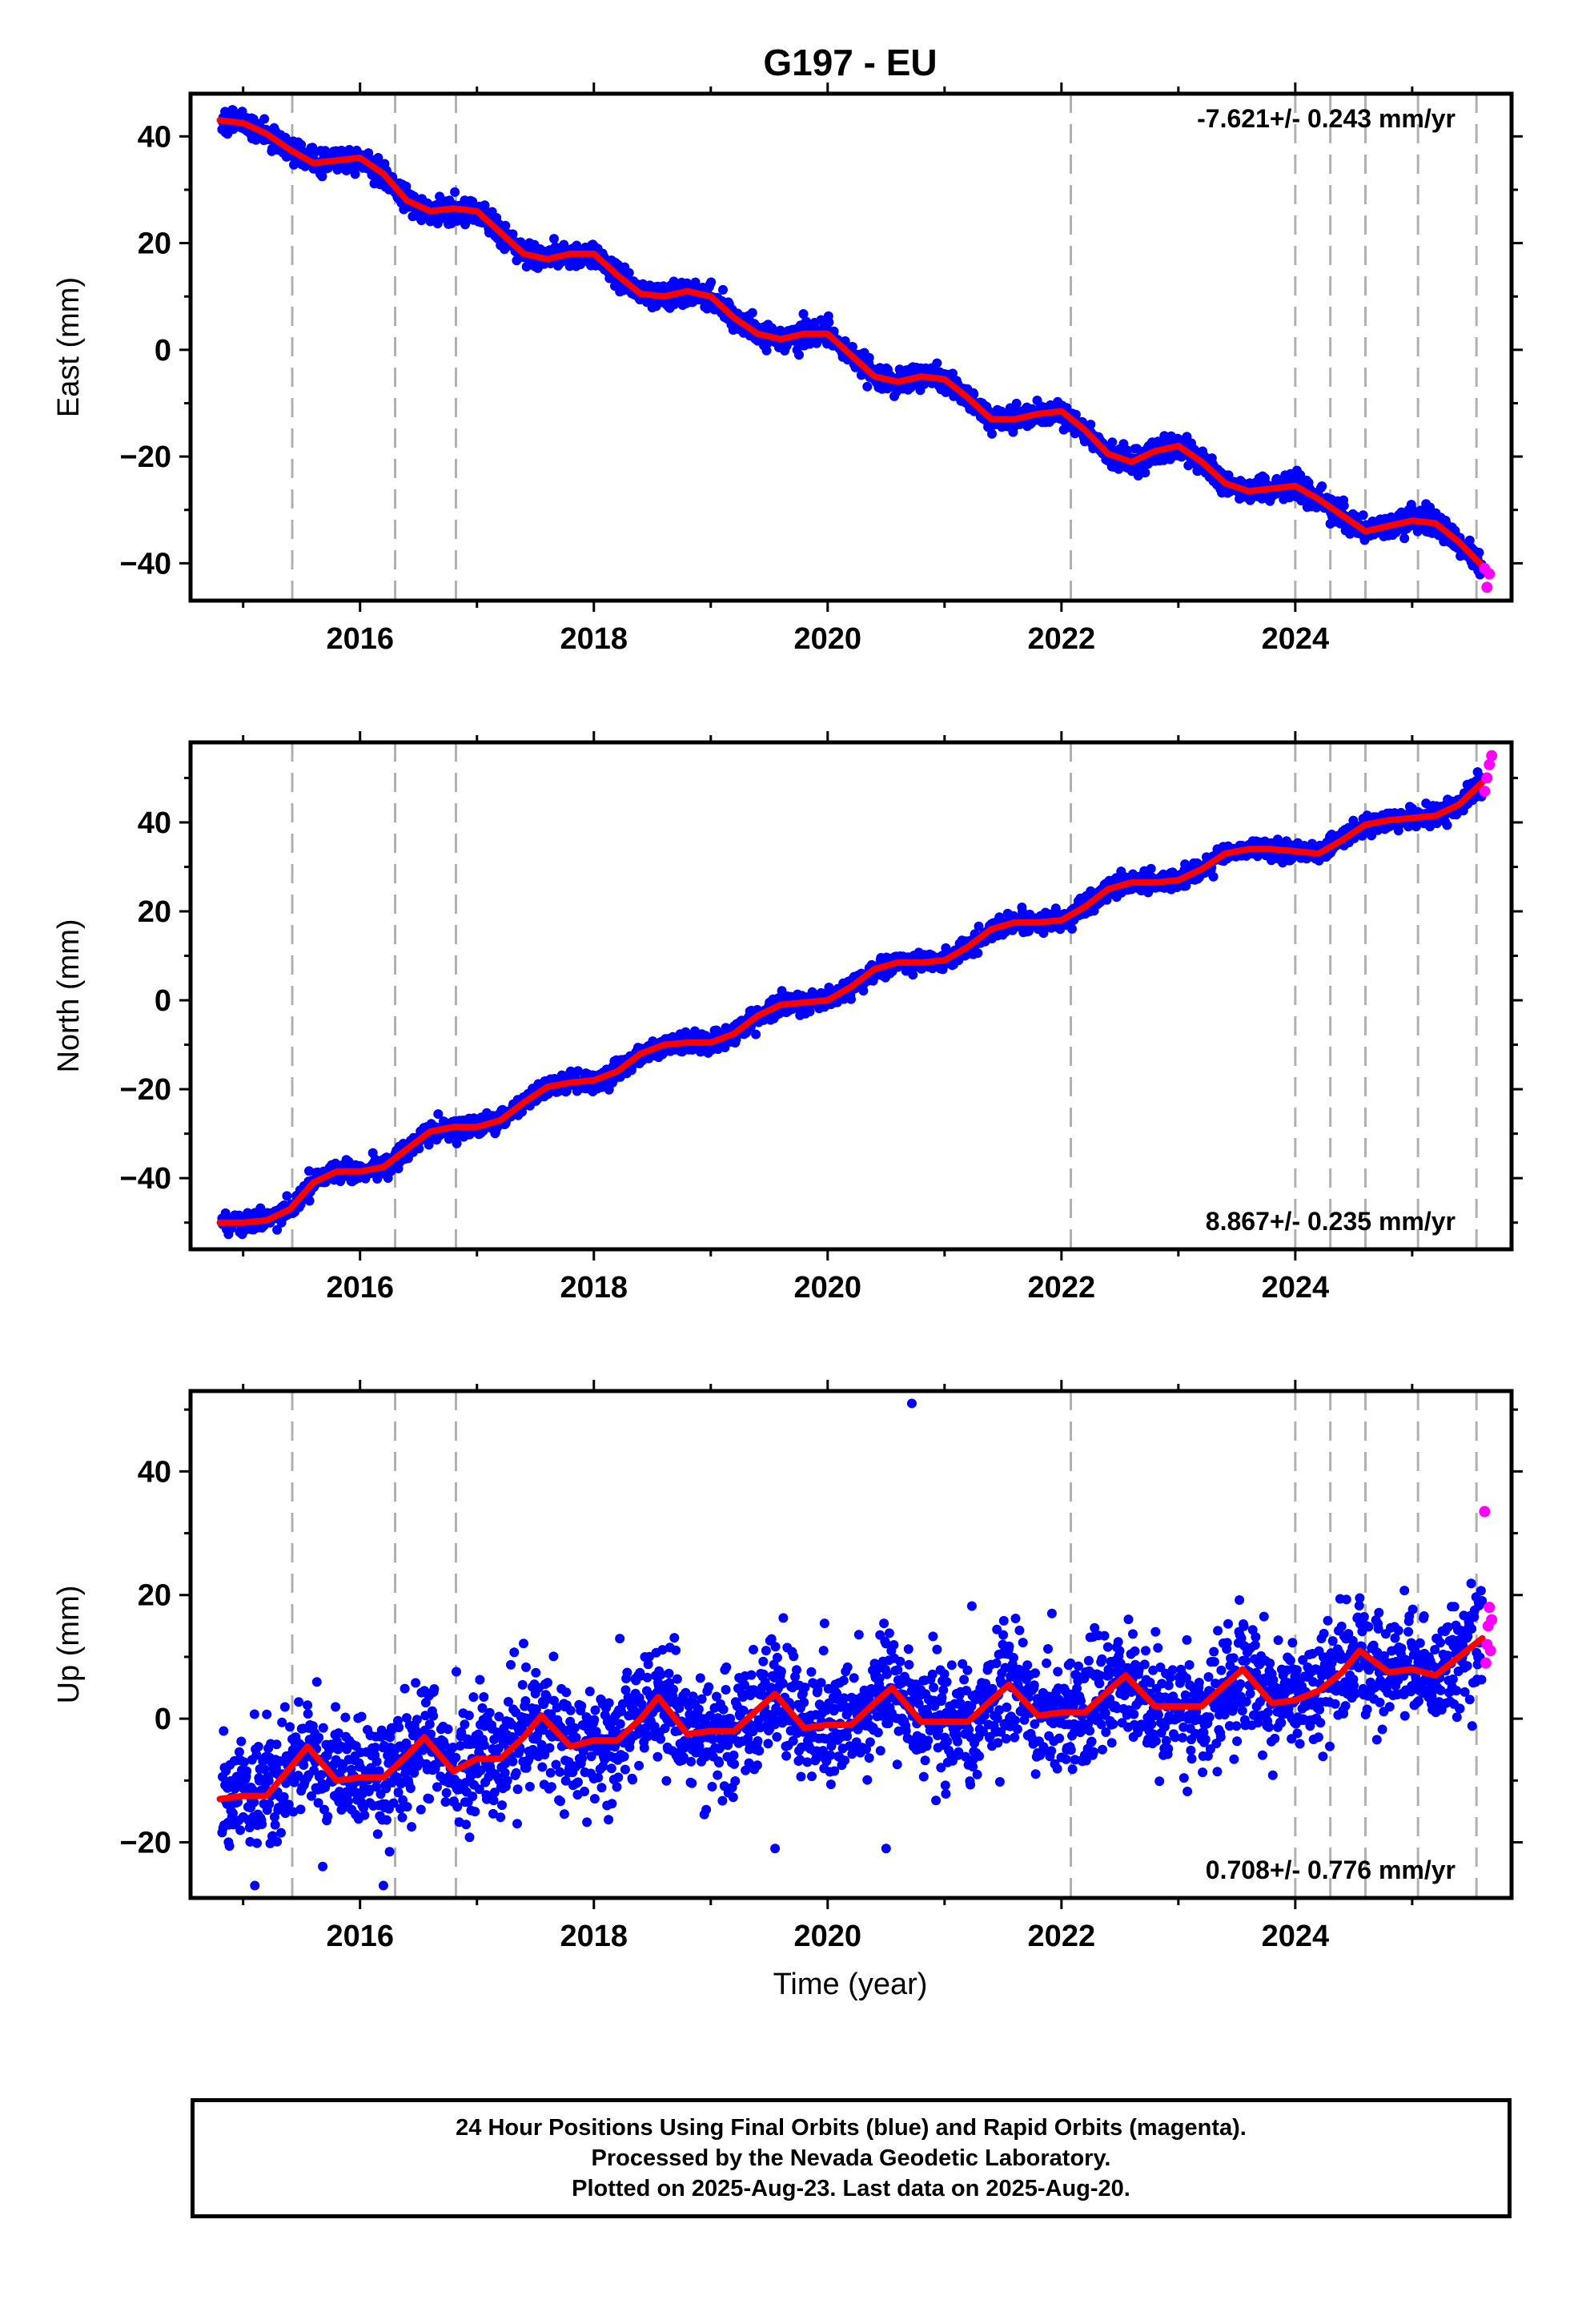 The height and width of the screenshot is (2324, 1582). I want to click on x-tick-label: 2022, so click(1062, 639).